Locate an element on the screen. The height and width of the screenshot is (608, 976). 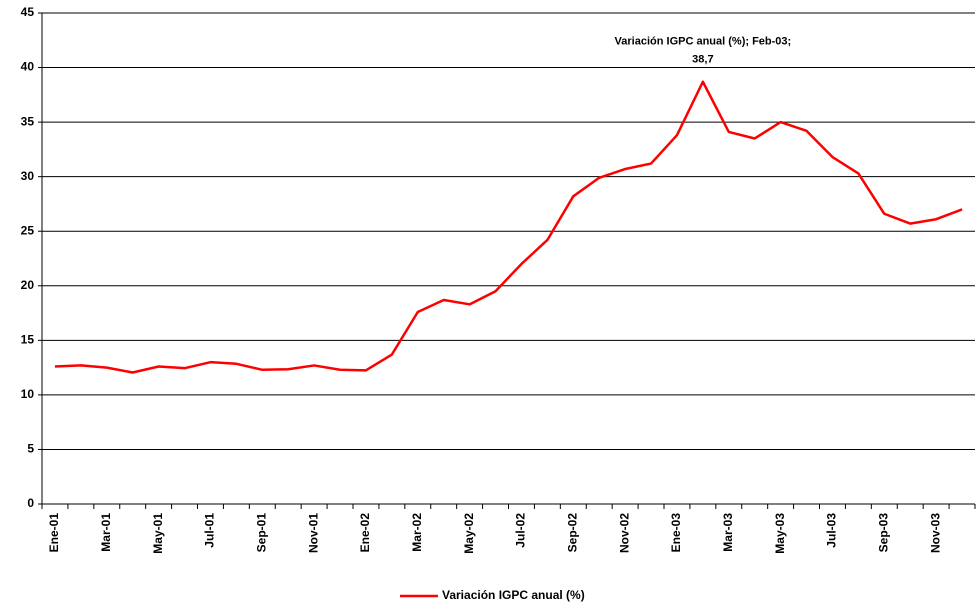
x-tick-label: Jul-01 is located at coordinates (210, 530).